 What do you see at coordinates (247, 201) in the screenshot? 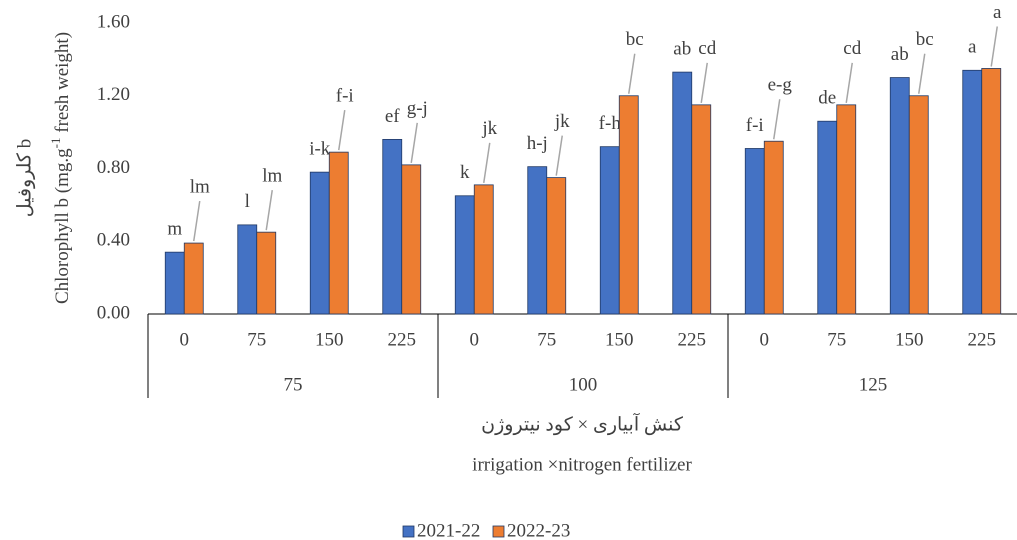
I see `significance-letter: l` at bounding box center [247, 201].